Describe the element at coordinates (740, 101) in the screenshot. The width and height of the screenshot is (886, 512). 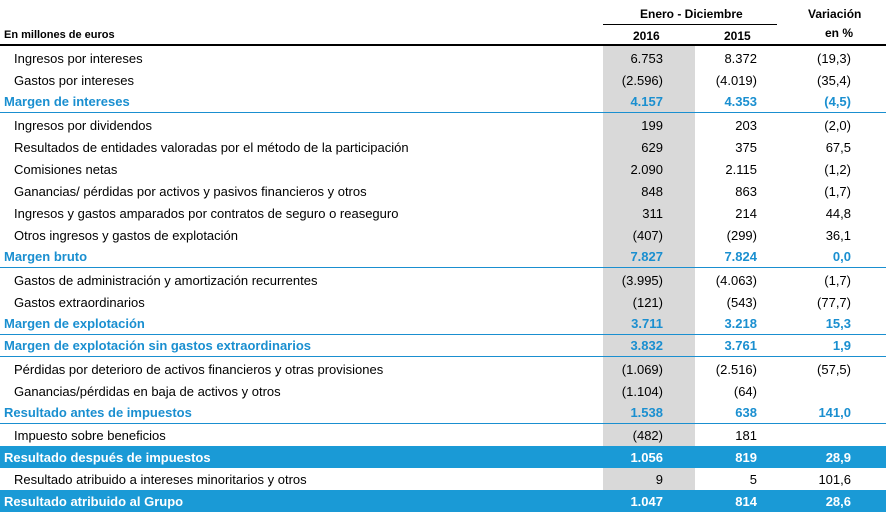
I see `value-2015: 4.353` at that location.